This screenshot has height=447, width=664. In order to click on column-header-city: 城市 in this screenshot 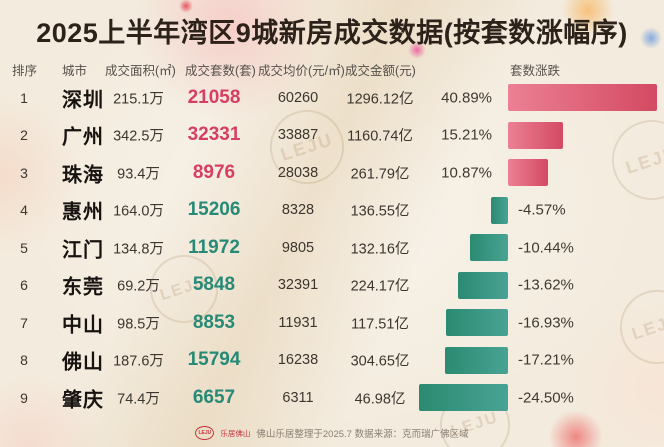, I will do `click(75, 71)`.